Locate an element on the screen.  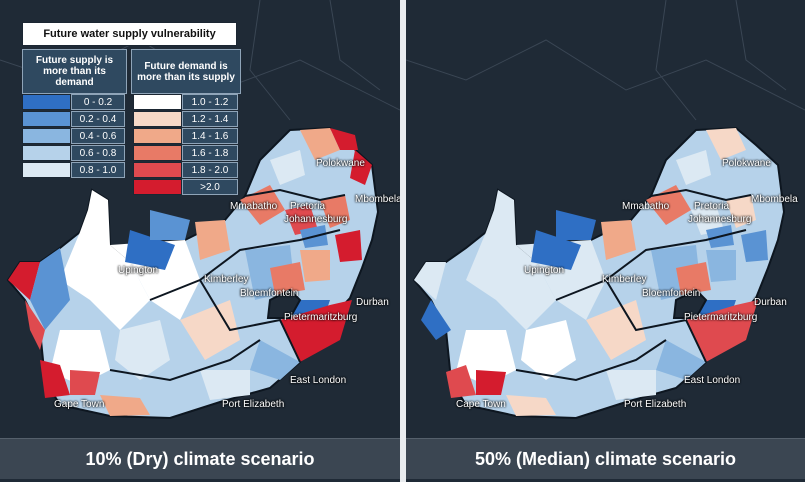
legend-row: 0.8 - 1.0 is located at coordinates (73, 170).